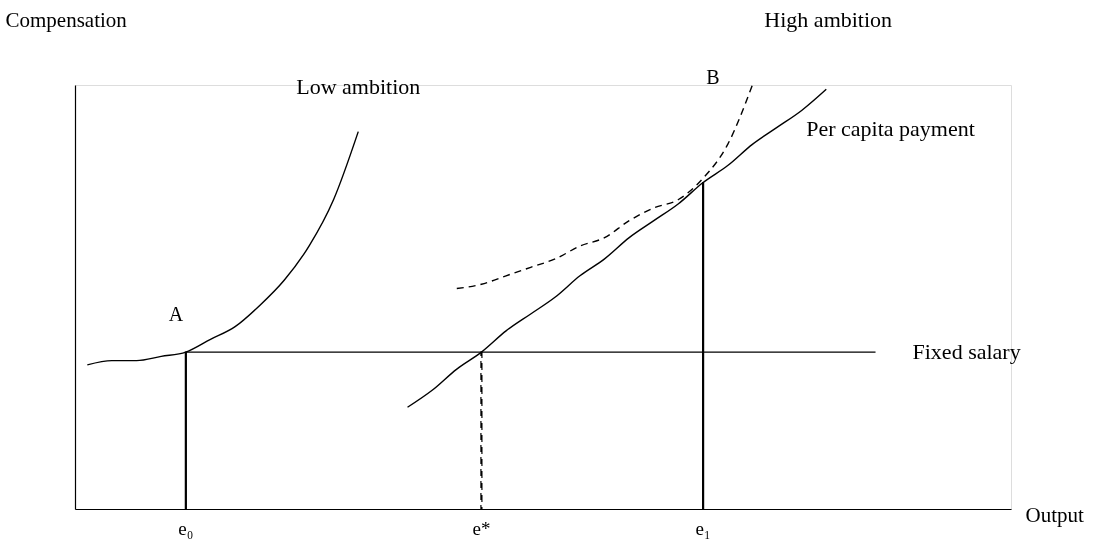  Describe the element at coordinates (66, 19) in the screenshot. I see `y-axis-title: Compensation` at that location.